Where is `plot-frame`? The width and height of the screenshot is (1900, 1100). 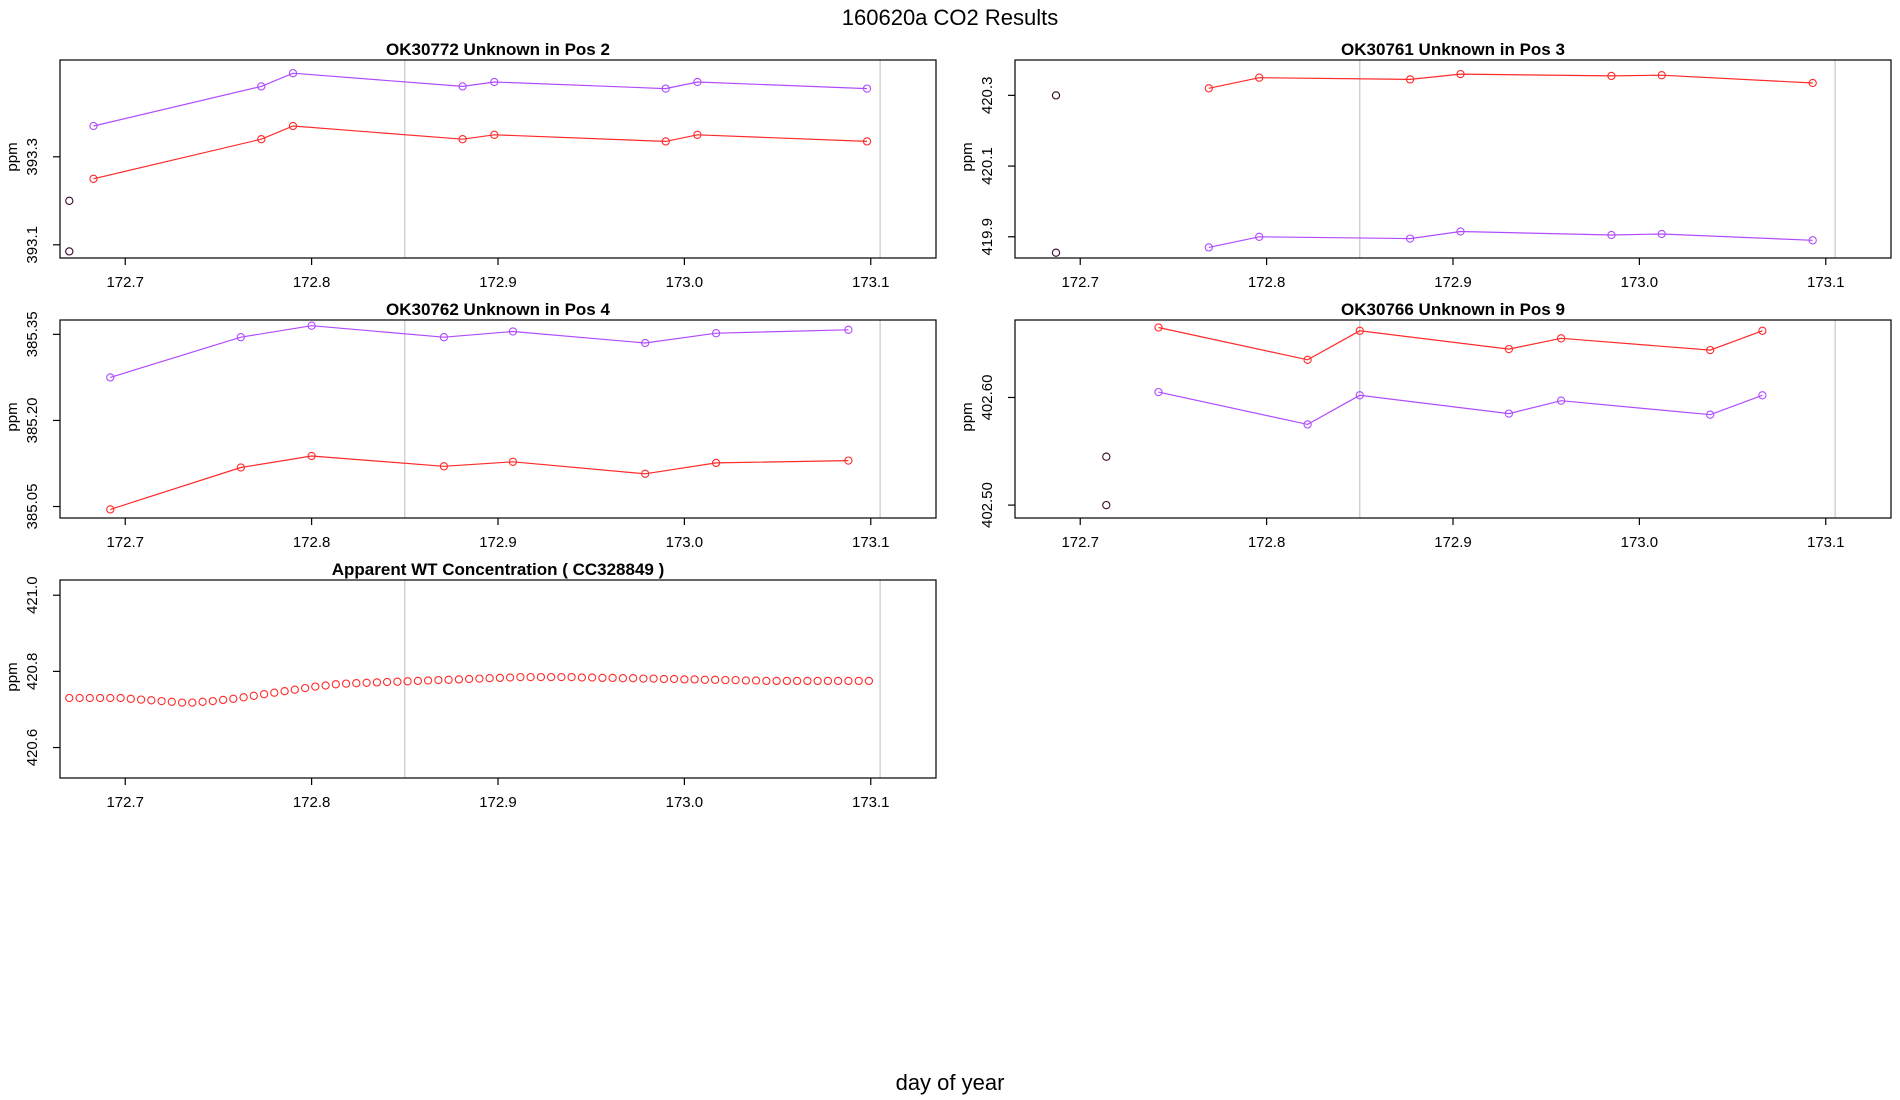
plot-frame is located at coordinates (498, 419).